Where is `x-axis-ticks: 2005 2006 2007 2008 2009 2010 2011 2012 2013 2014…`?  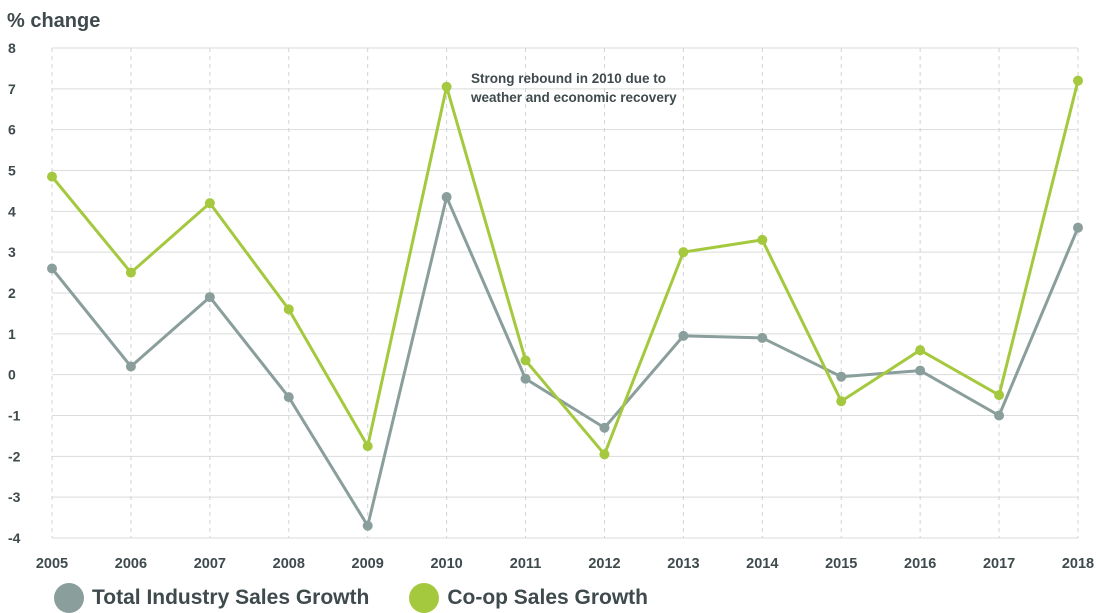
x-axis-ticks: 2005 2006 2007 2008 2009 2010 2011 2012 2013 2014… is located at coordinates (565, 564).